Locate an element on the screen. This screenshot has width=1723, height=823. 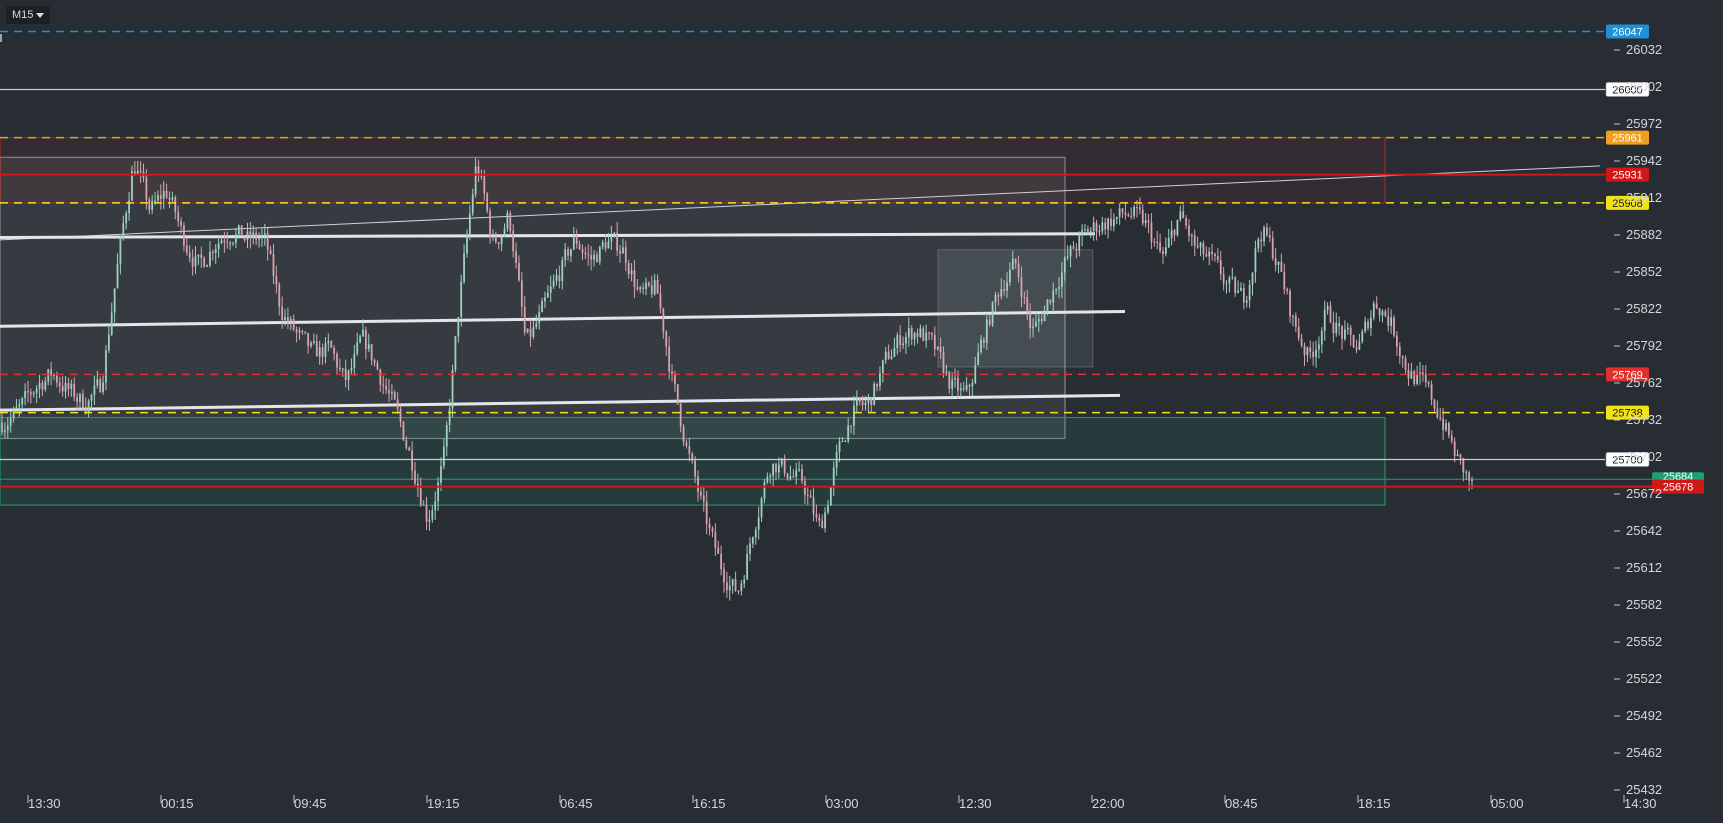
trendline-channel-low is located at coordinates (560, 402).